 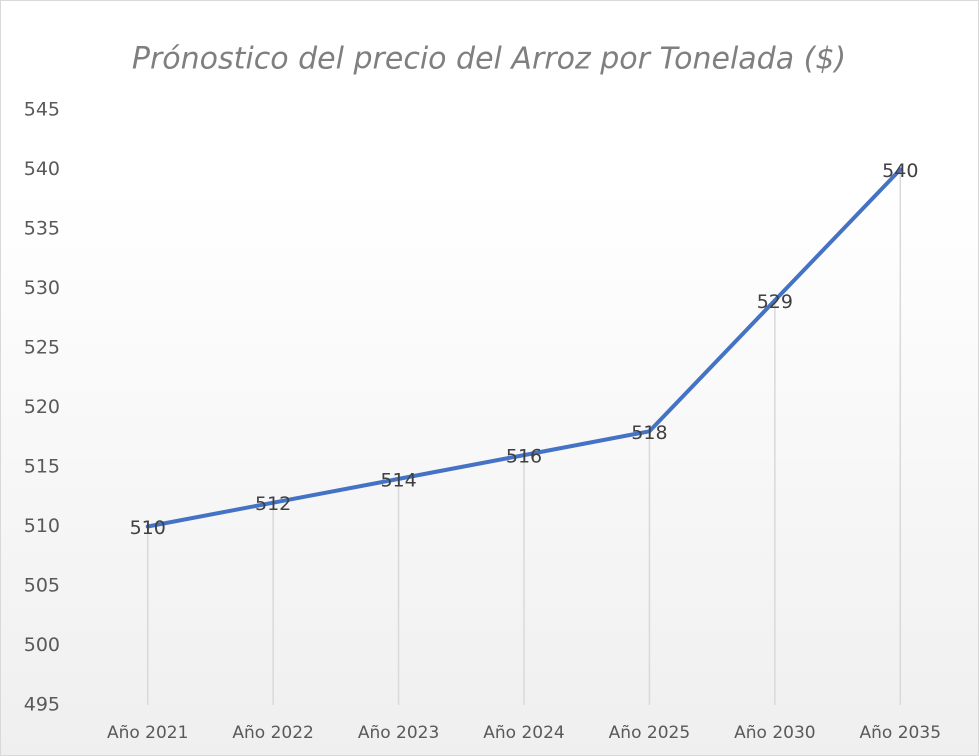 What do you see at coordinates (273, 504) in the screenshot?
I see `data-label: 512` at bounding box center [273, 504].